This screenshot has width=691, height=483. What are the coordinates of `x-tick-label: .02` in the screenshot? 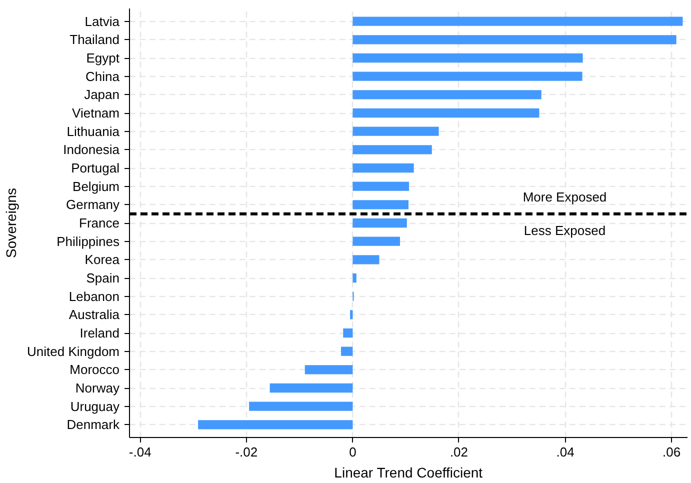 It's located at (459, 452).